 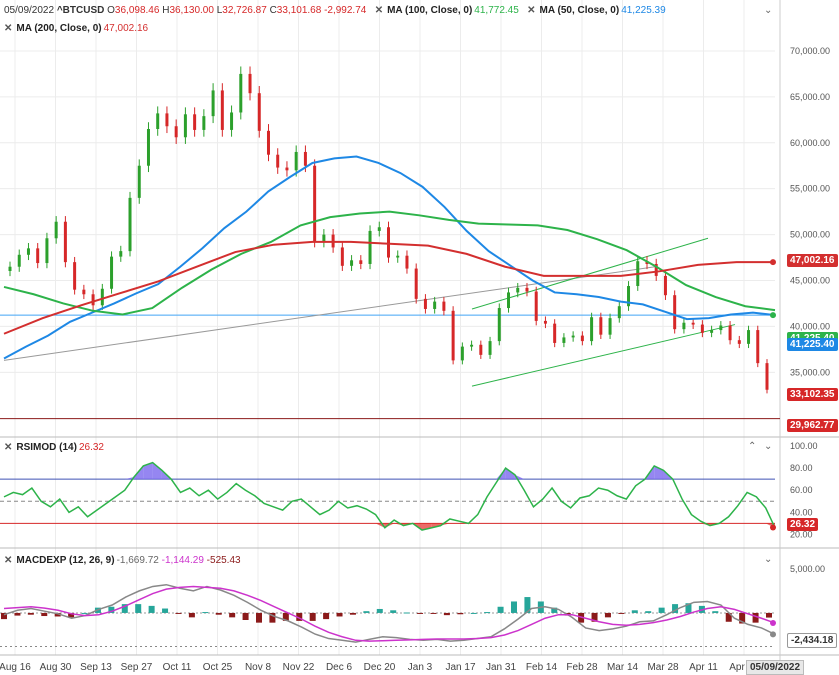 What do you see at coordinates (59, 28) in the screenshot?
I see `ma200-name: MA (200, Close, 0)` at bounding box center [59, 28].